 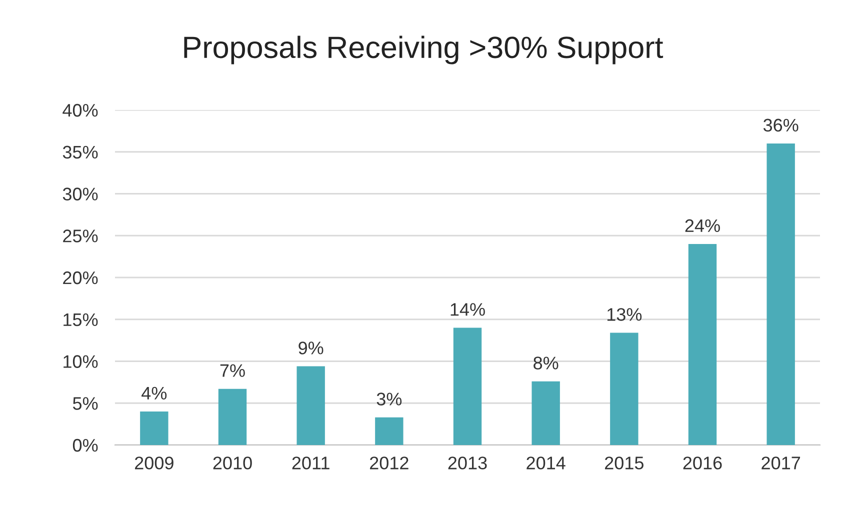 What do you see at coordinates (80, 110) in the screenshot?
I see `y-tick-label: 40%` at bounding box center [80, 110].